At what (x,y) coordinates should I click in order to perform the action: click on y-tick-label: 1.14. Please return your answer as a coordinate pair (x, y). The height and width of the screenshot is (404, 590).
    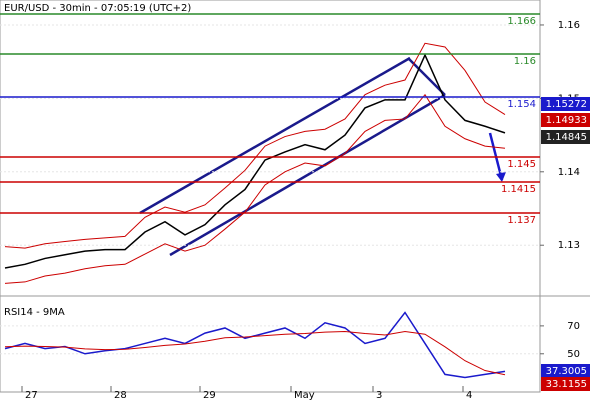
    Looking at the image, I should click on (569, 172).